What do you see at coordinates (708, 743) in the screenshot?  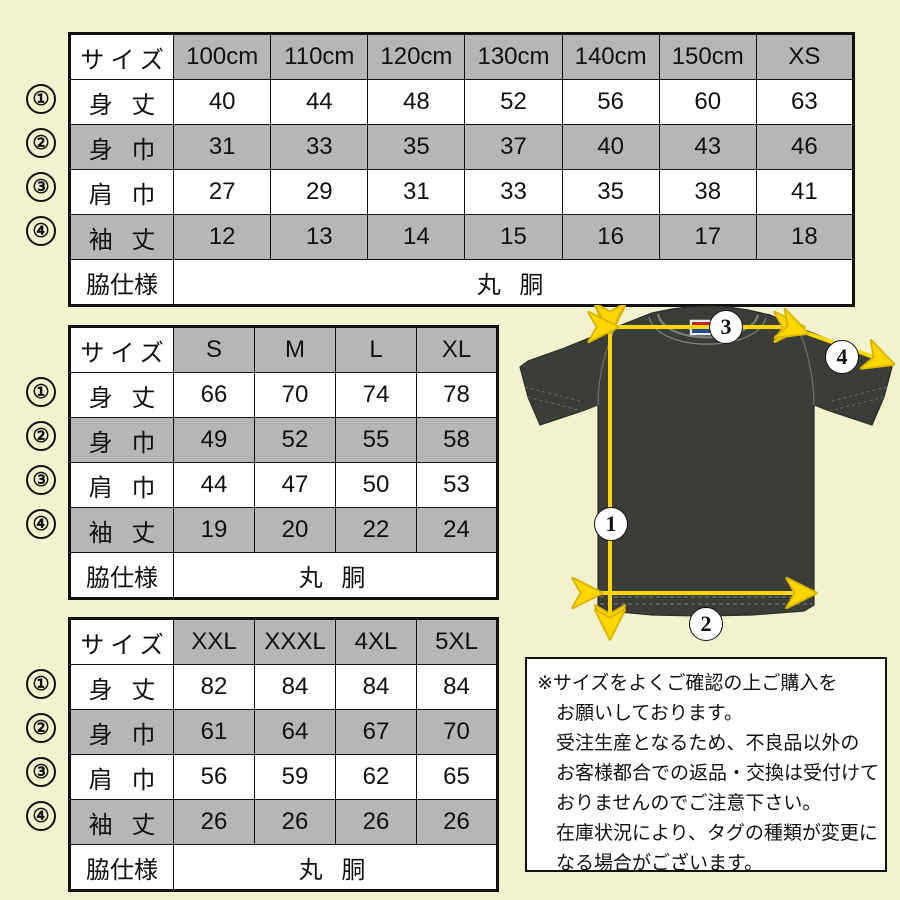 I see `notice-line: 受注生産となるため、不良品以外の` at bounding box center [708, 743].